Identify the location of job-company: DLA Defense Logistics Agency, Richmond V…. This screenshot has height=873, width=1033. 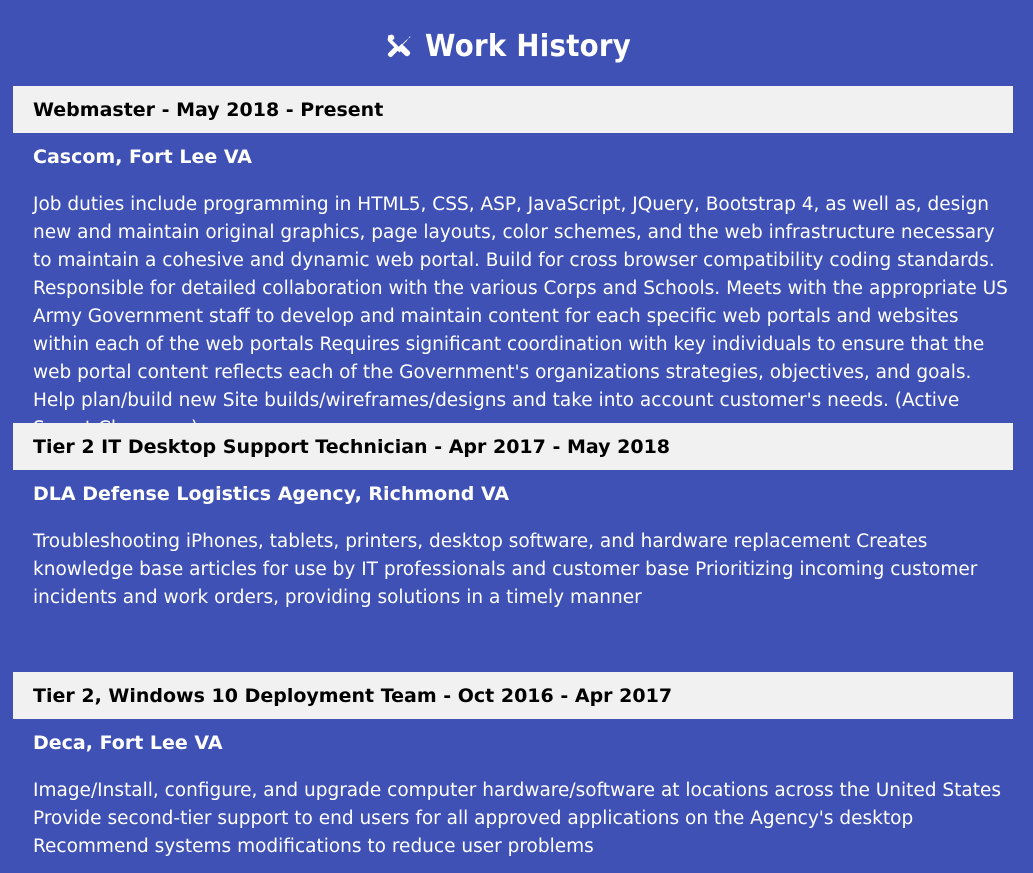
(271, 494).